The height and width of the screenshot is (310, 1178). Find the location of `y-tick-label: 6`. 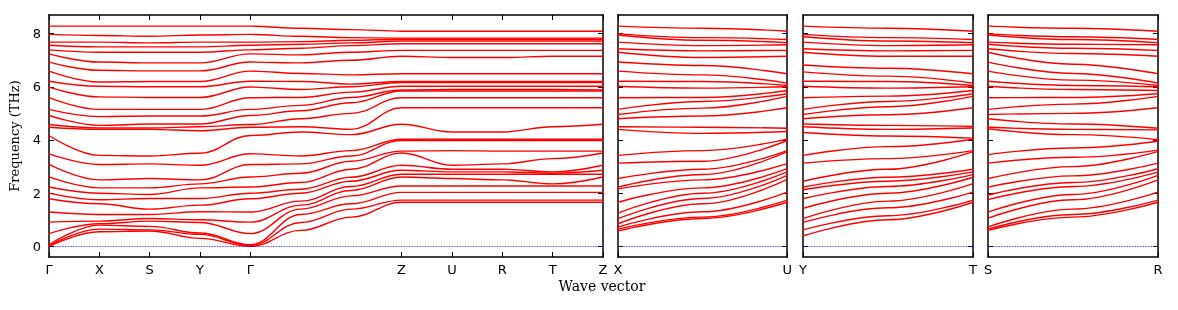

y-tick-label: 6 is located at coordinates (36, 87).